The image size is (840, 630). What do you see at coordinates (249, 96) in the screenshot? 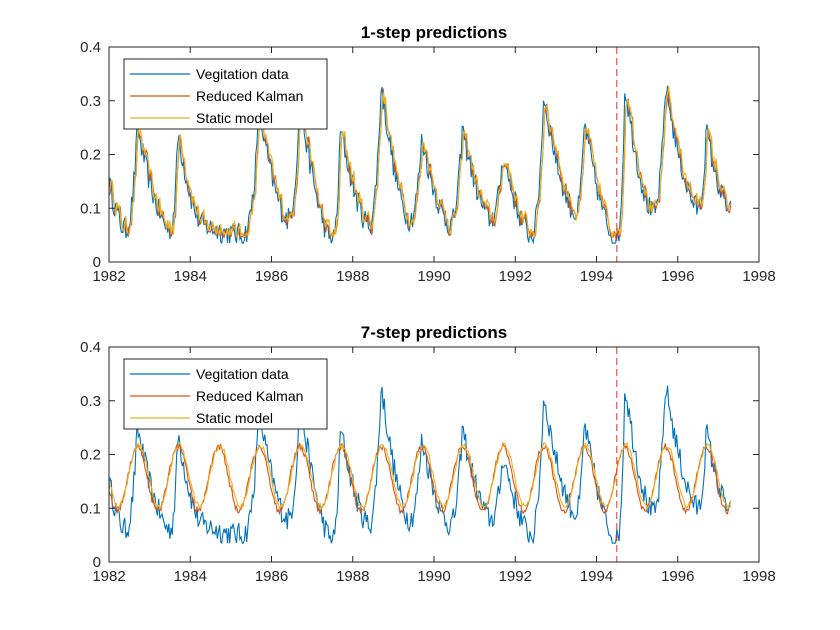
I see `panel-1-legend-label-kalman: Reduced Kalman` at bounding box center [249, 96].